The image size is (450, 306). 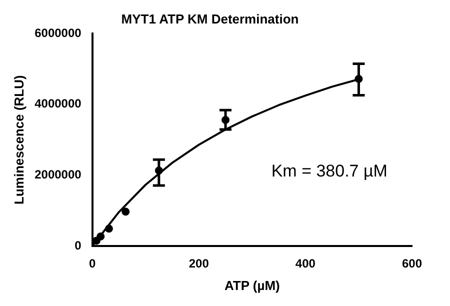 I want to click on x-tick-label: 400, so click(x=305, y=263).